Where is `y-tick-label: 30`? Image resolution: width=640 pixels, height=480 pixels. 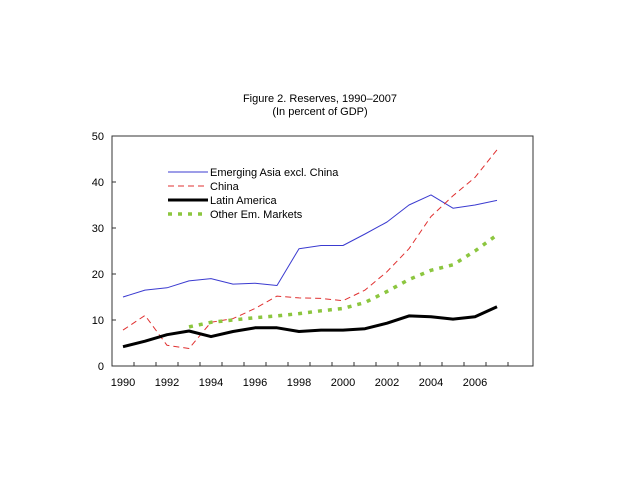 y-tick-label: 30 is located at coordinates (98, 229).